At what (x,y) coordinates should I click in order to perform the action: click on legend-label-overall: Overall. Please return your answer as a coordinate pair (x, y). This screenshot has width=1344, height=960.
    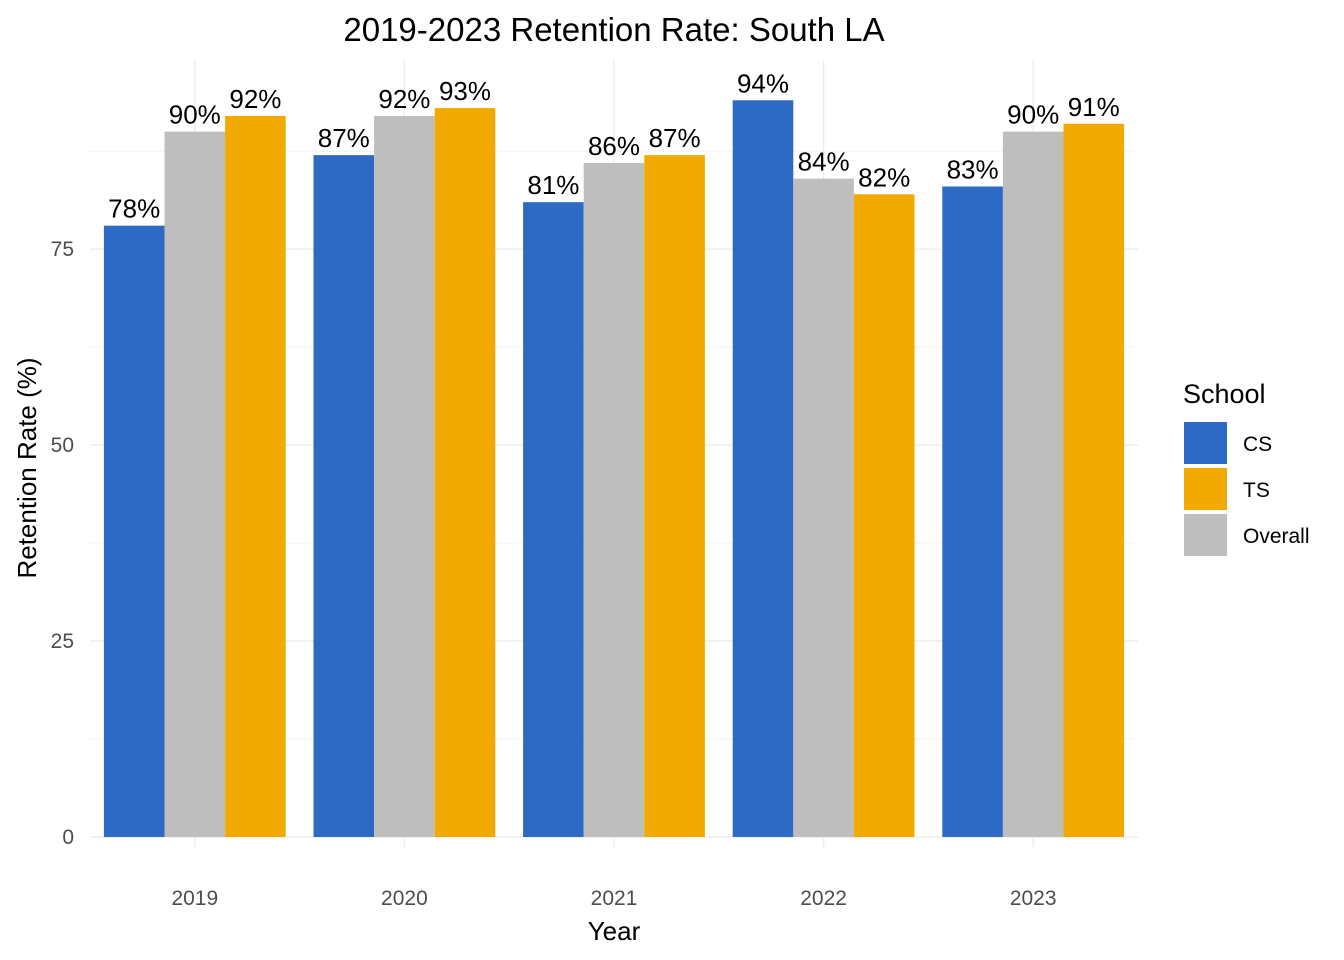
    Looking at the image, I should click on (1276, 536).